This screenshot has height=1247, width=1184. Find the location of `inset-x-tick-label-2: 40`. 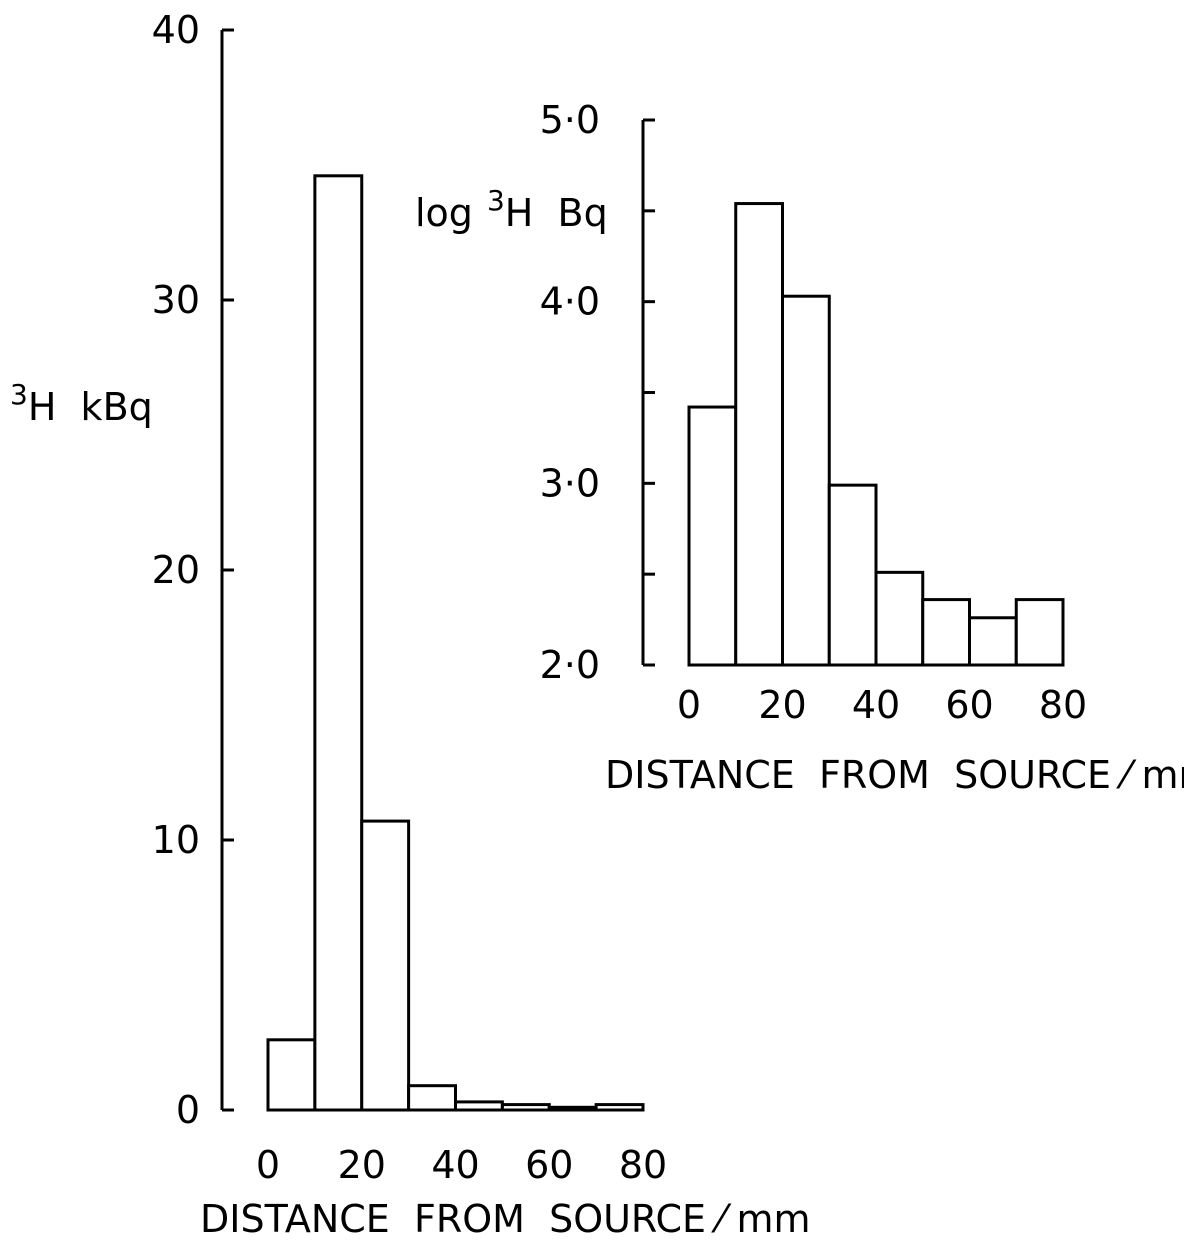

inset-x-tick-label-2: 40 is located at coordinates (876, 705).